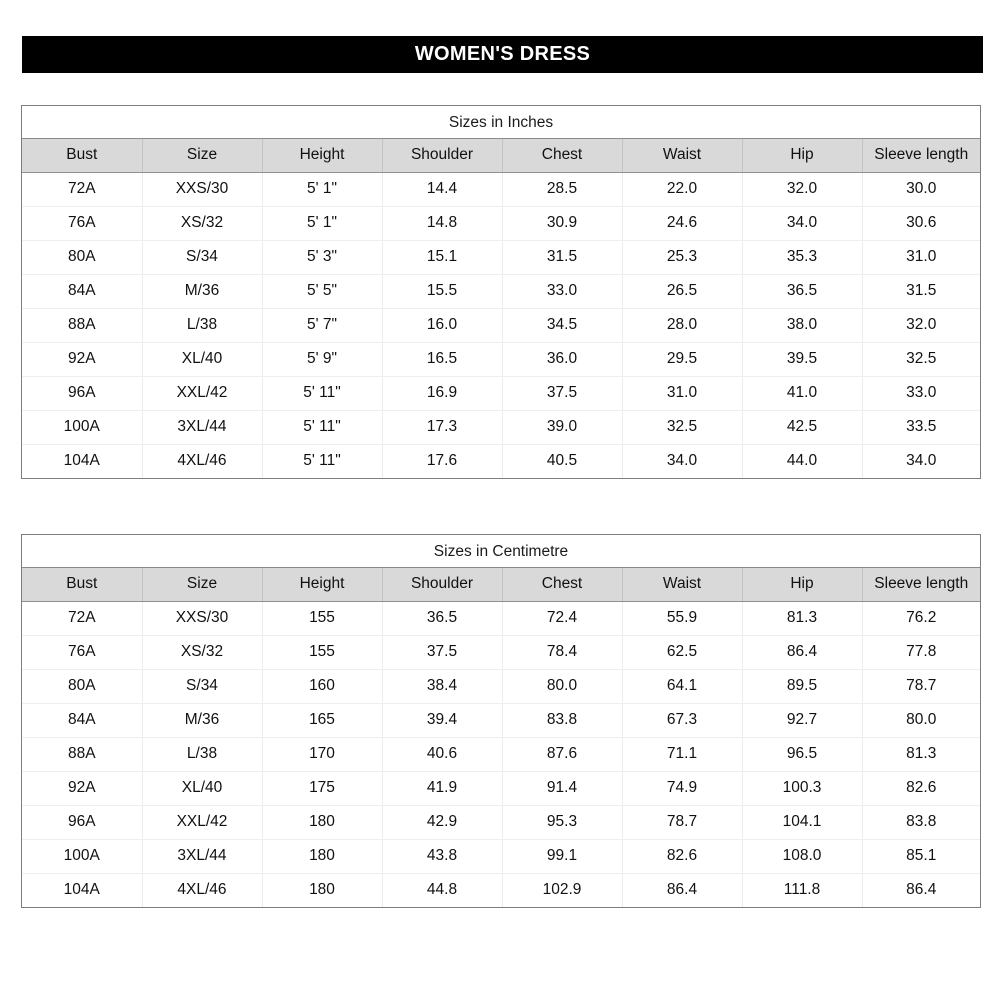  I want to click on cell-chest: 40.5, so click(562, 461).